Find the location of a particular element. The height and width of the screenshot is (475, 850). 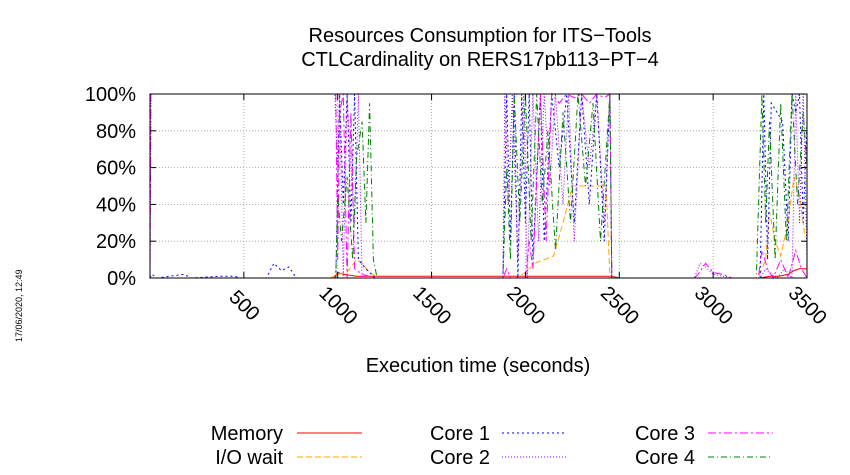

timestamp-label: 17/06/2020, 12:49 is located at coordinates (19, 305).